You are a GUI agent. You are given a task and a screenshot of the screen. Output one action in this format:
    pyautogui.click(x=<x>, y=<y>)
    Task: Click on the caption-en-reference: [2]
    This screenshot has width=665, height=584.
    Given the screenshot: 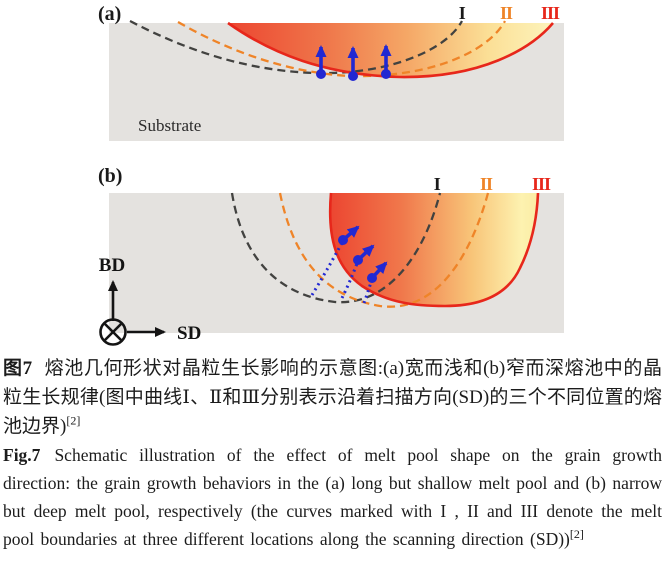 What is the action you would take?
    pyautogui.click(x=576, y=534)
    